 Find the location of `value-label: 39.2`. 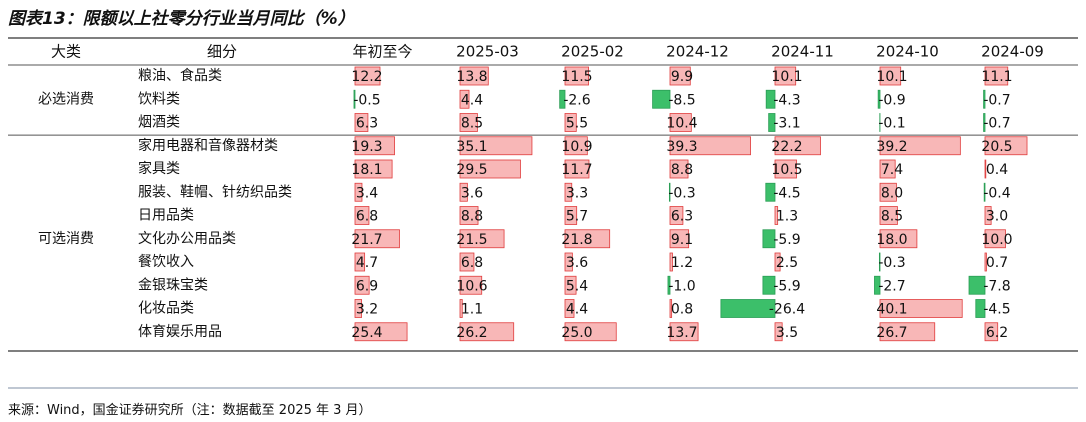

value-label: 39.2 is located at coordinates (891, 147).